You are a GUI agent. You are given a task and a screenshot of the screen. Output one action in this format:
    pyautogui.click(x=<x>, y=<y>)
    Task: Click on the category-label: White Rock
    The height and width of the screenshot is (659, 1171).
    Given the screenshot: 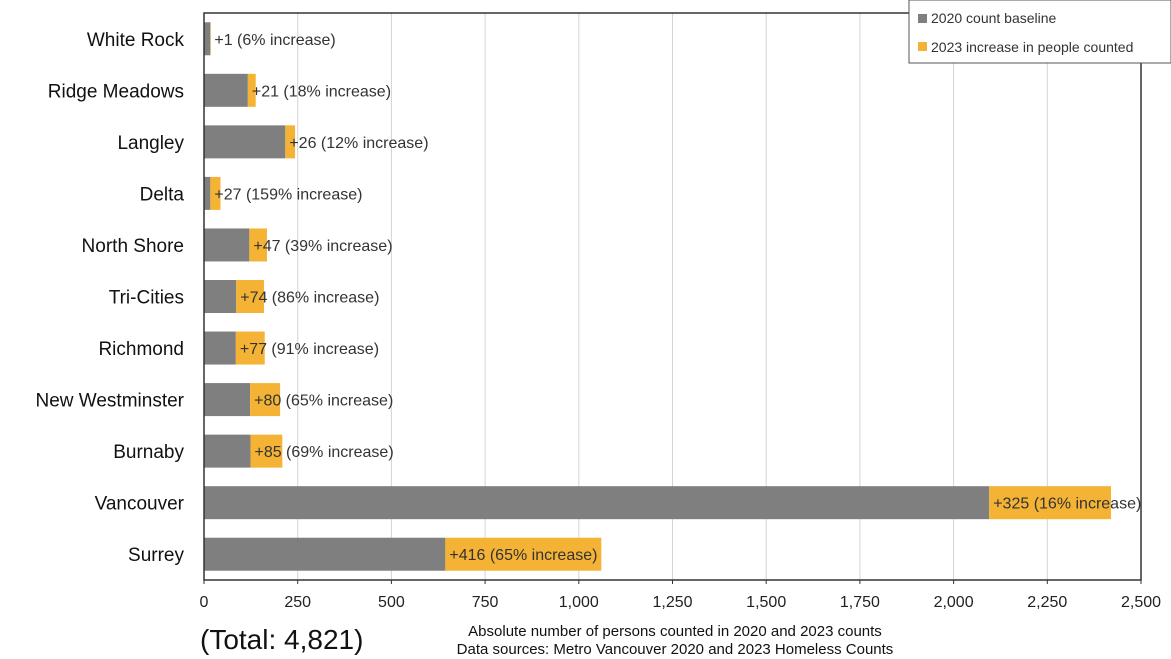 What is the action you would take?
    pyautogui.click(x=136, y=40)
    